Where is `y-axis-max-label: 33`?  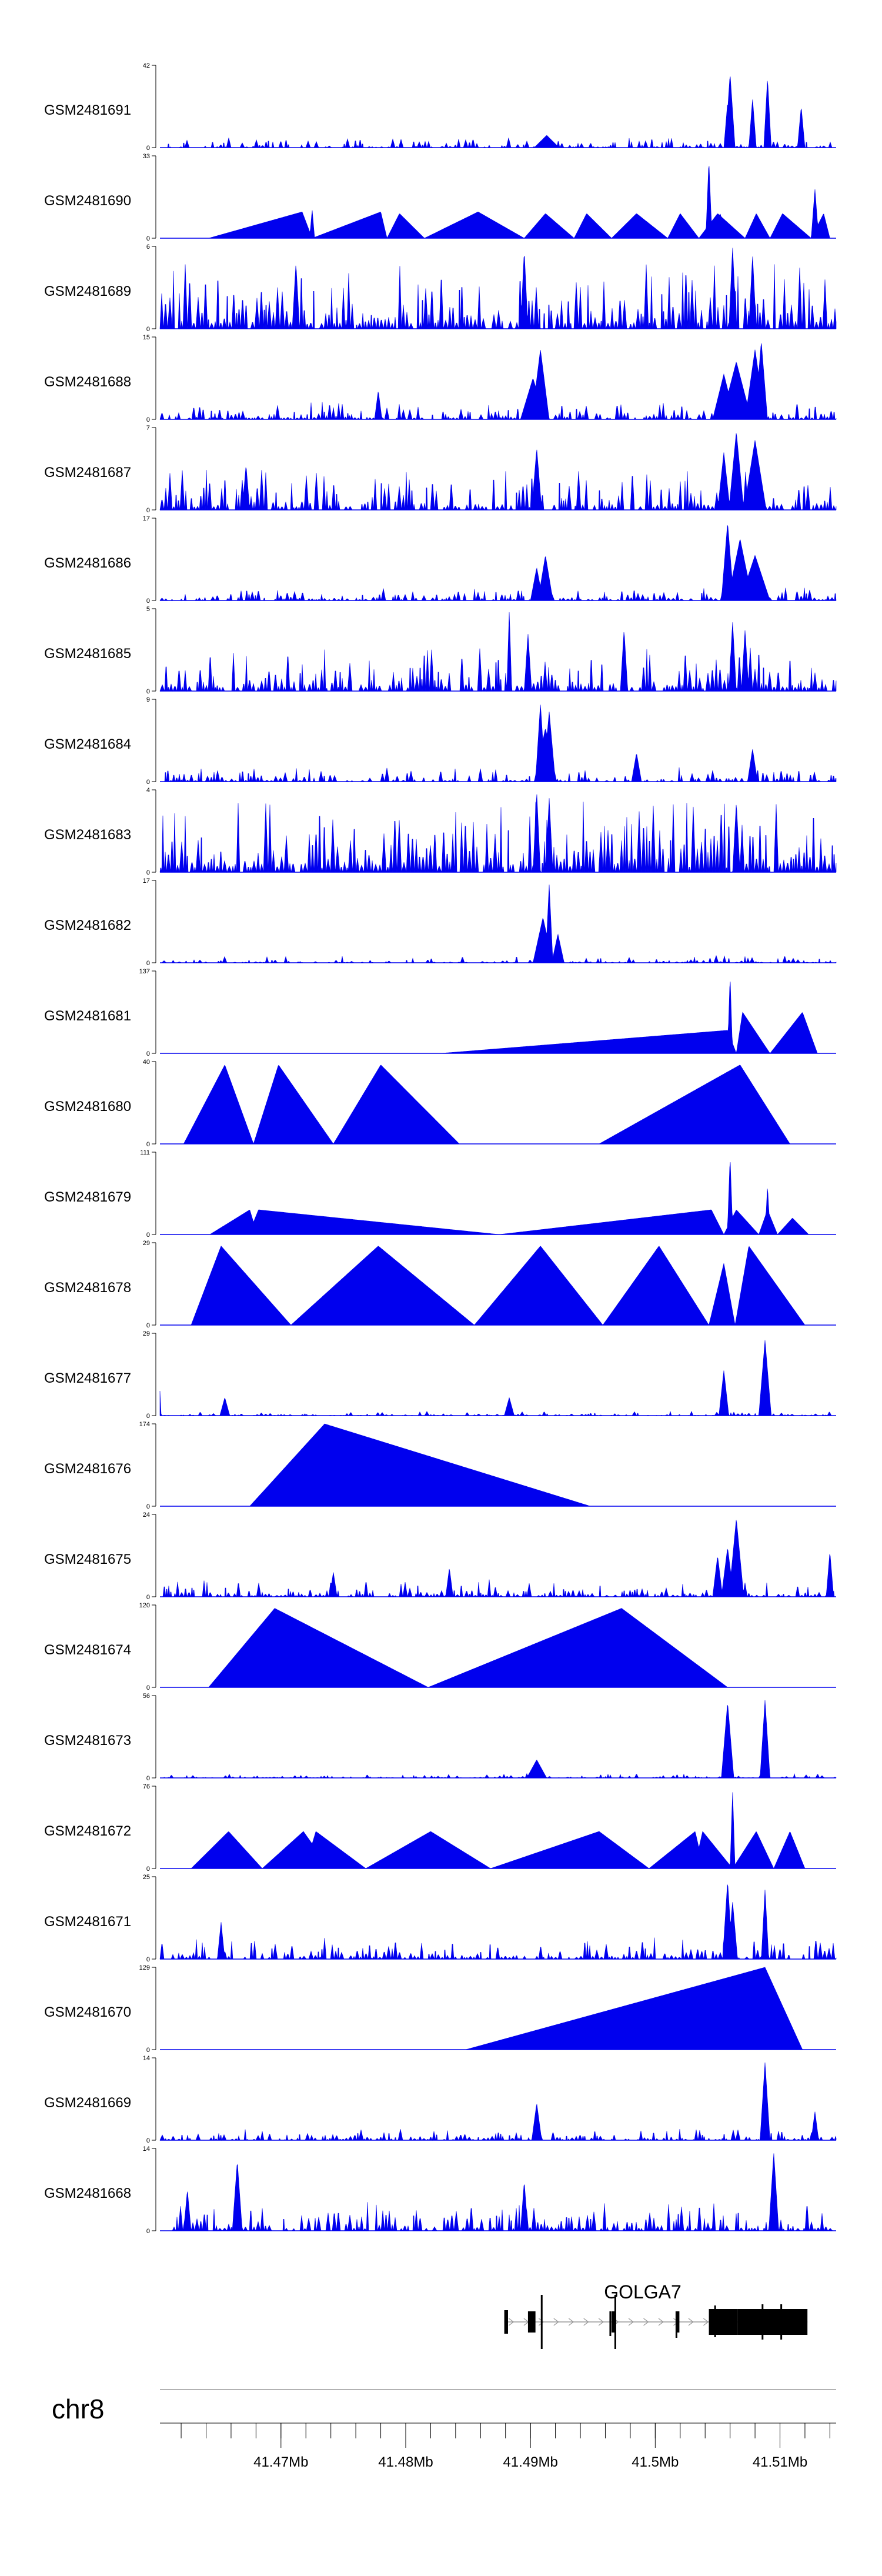
y-axis-max-label: 33 is located at coordinates (146, 156).